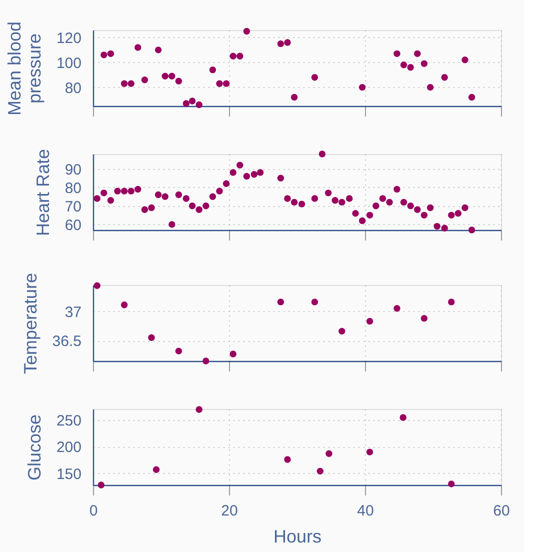 The width and height of the screenshot is (543, 560). What do you see at coordinates (30, 323) in the screenshot?
I see `y-axis-title: Temperature` at bounding box center [30, 323].